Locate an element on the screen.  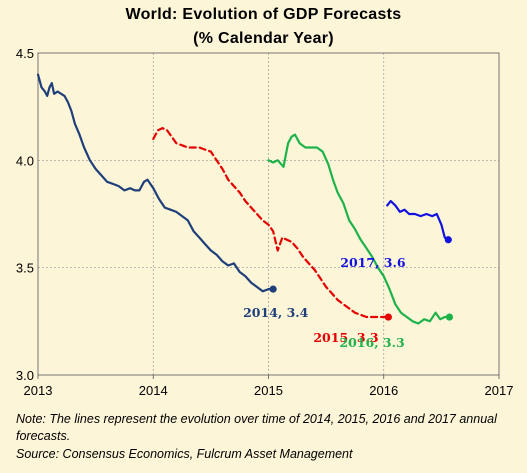
series-end-marker-2016 is located at coordinates (449, 317).